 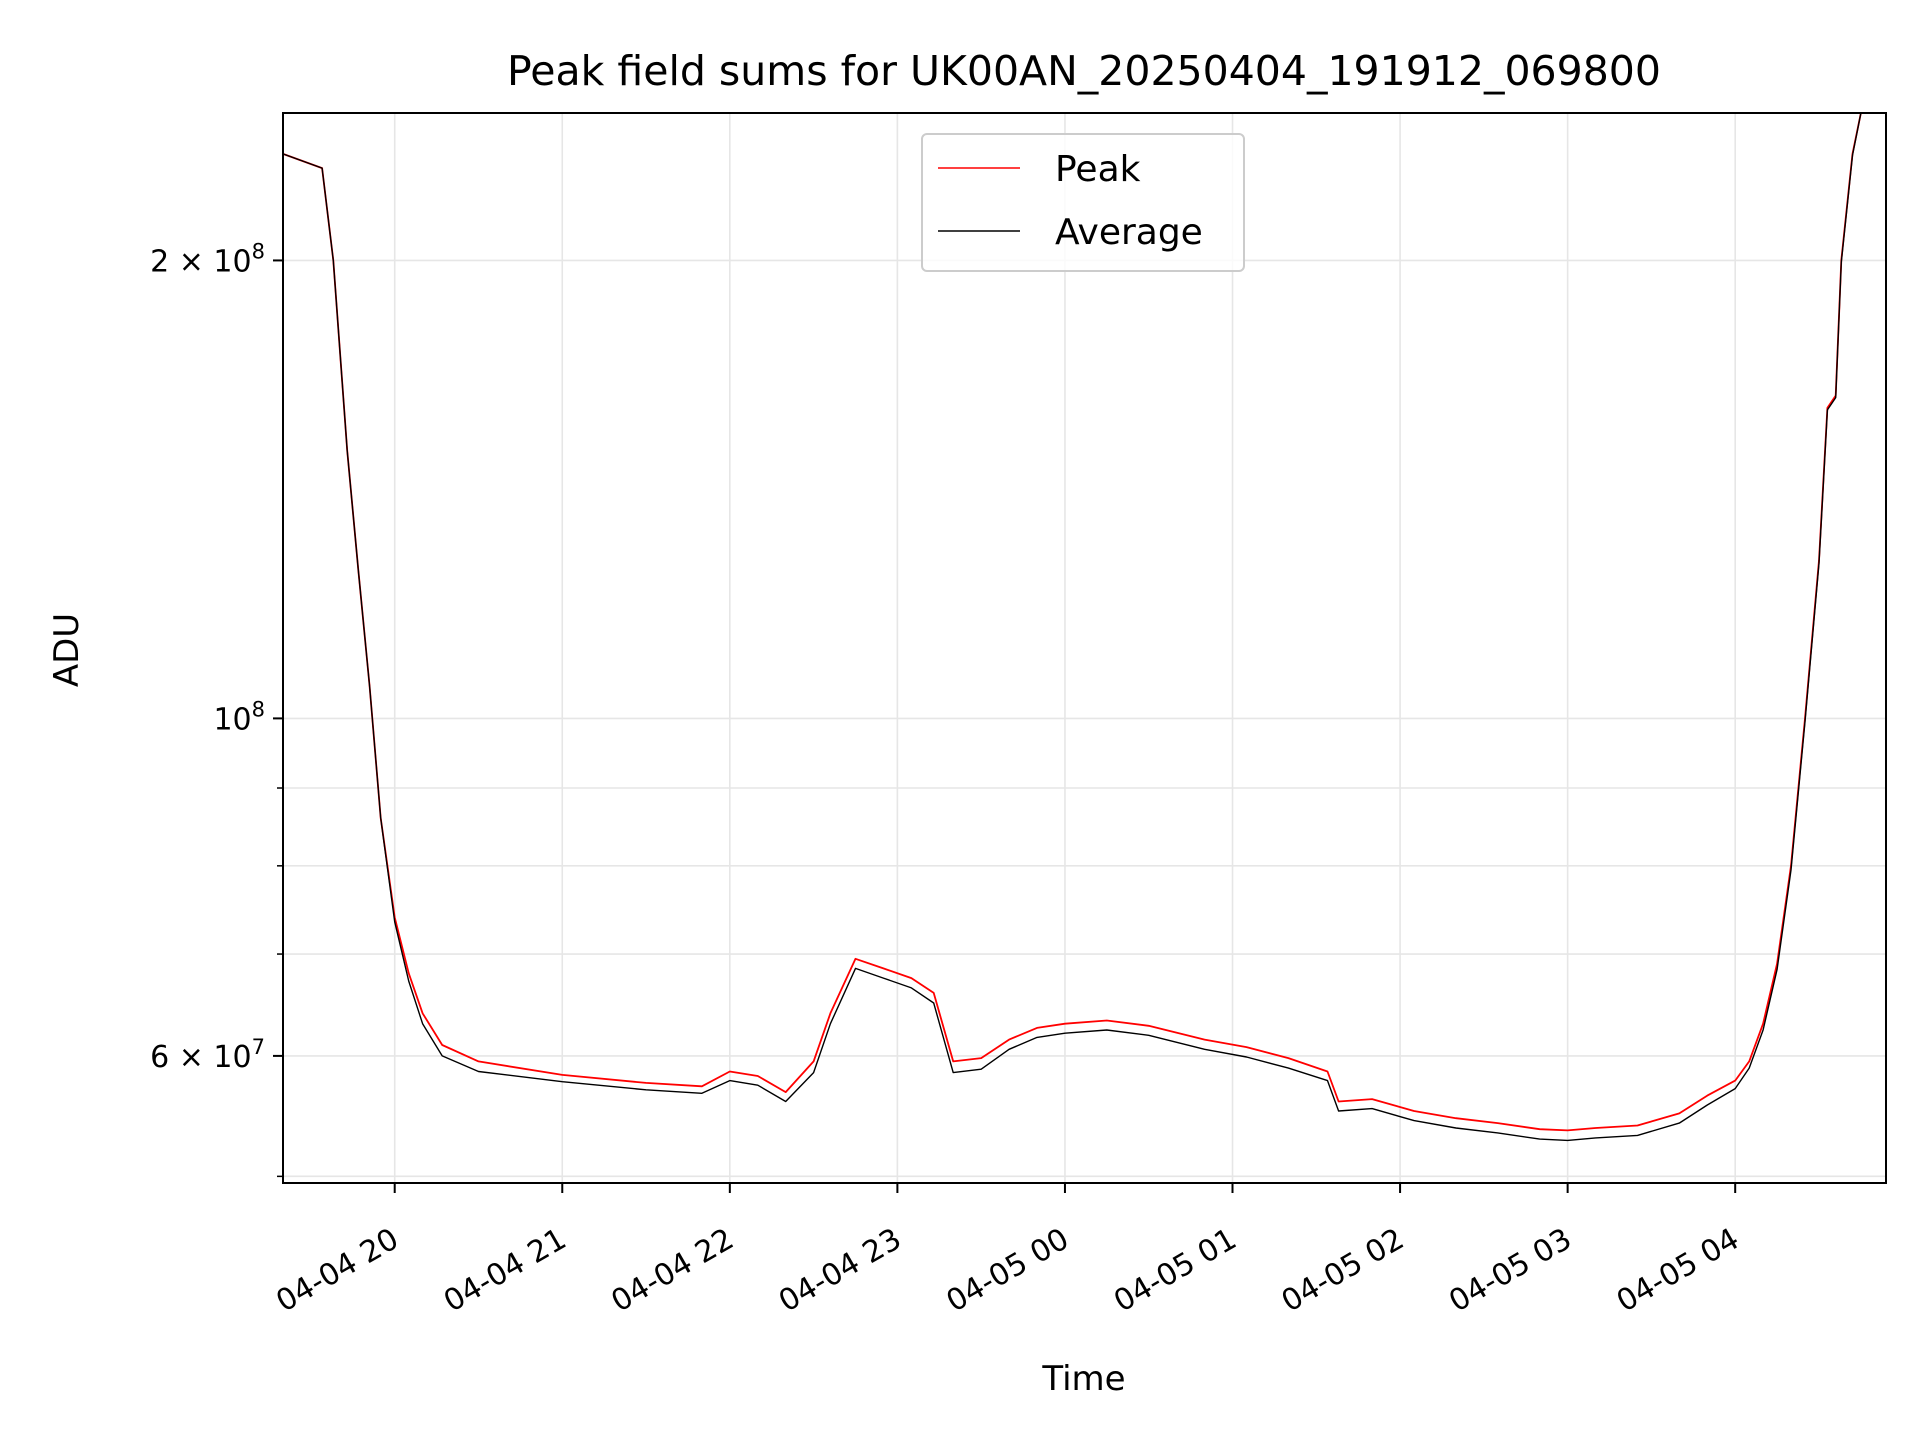 I want to click on y-tick-label: 6 × 107, so click(x=207, y=1055).